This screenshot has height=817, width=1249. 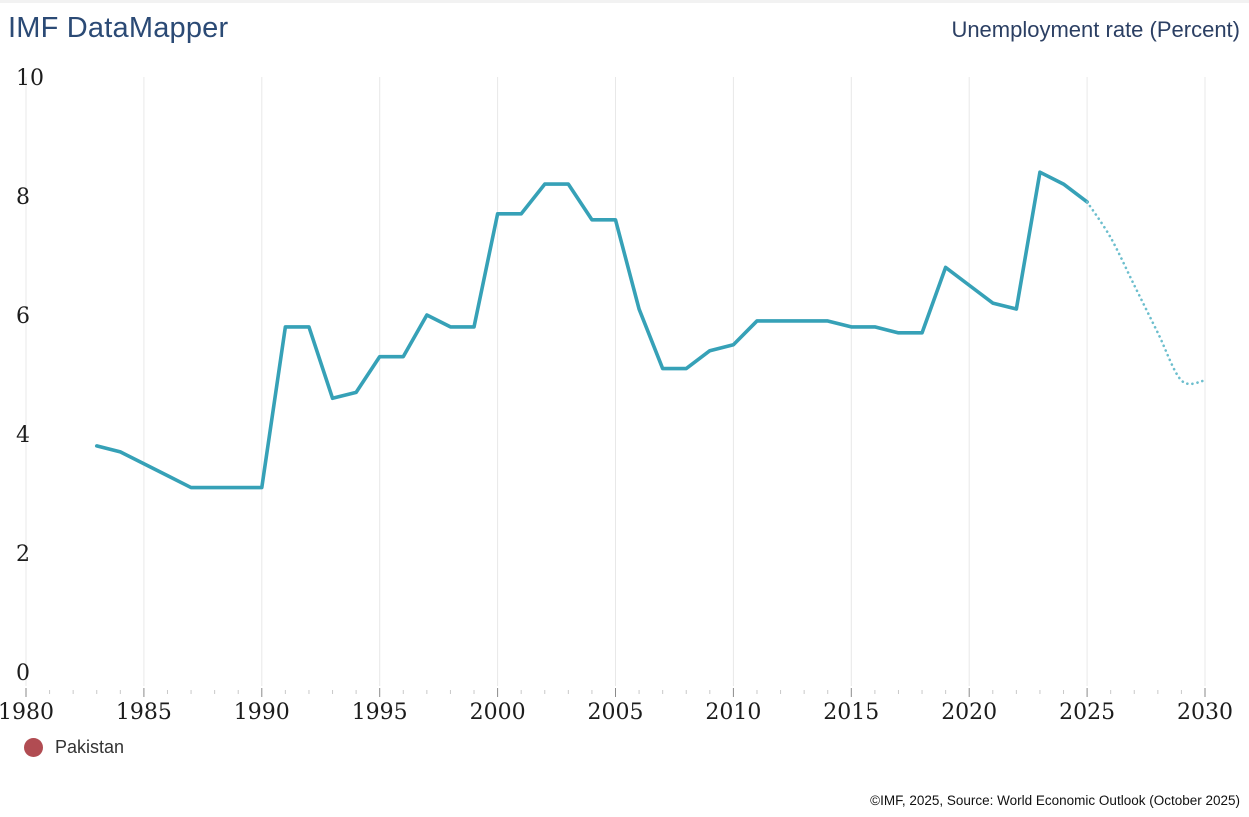 What do you see at coordinates (30, 376) in the screenshot?
I see `y-axis-labels: 0 2 4 6 8 10` at bounding box center [30, 376].